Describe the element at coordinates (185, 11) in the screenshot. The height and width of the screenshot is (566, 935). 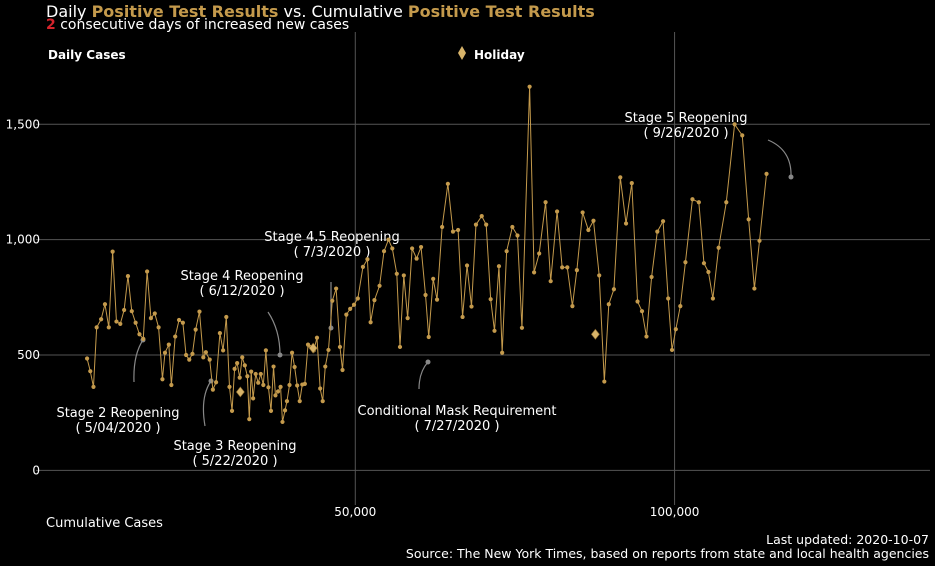
I see `title-metric-daily: Positive Test Results` at that location.